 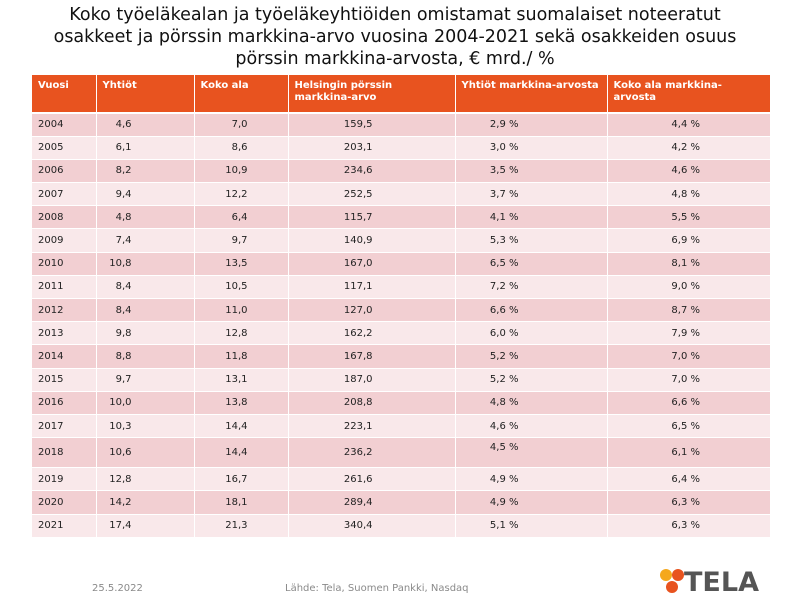 What do you see at coordinates (688, 124) in the screenshot?
I see `koko-ala-share-cell: 4,4 %` at bounding box center [688, 124].